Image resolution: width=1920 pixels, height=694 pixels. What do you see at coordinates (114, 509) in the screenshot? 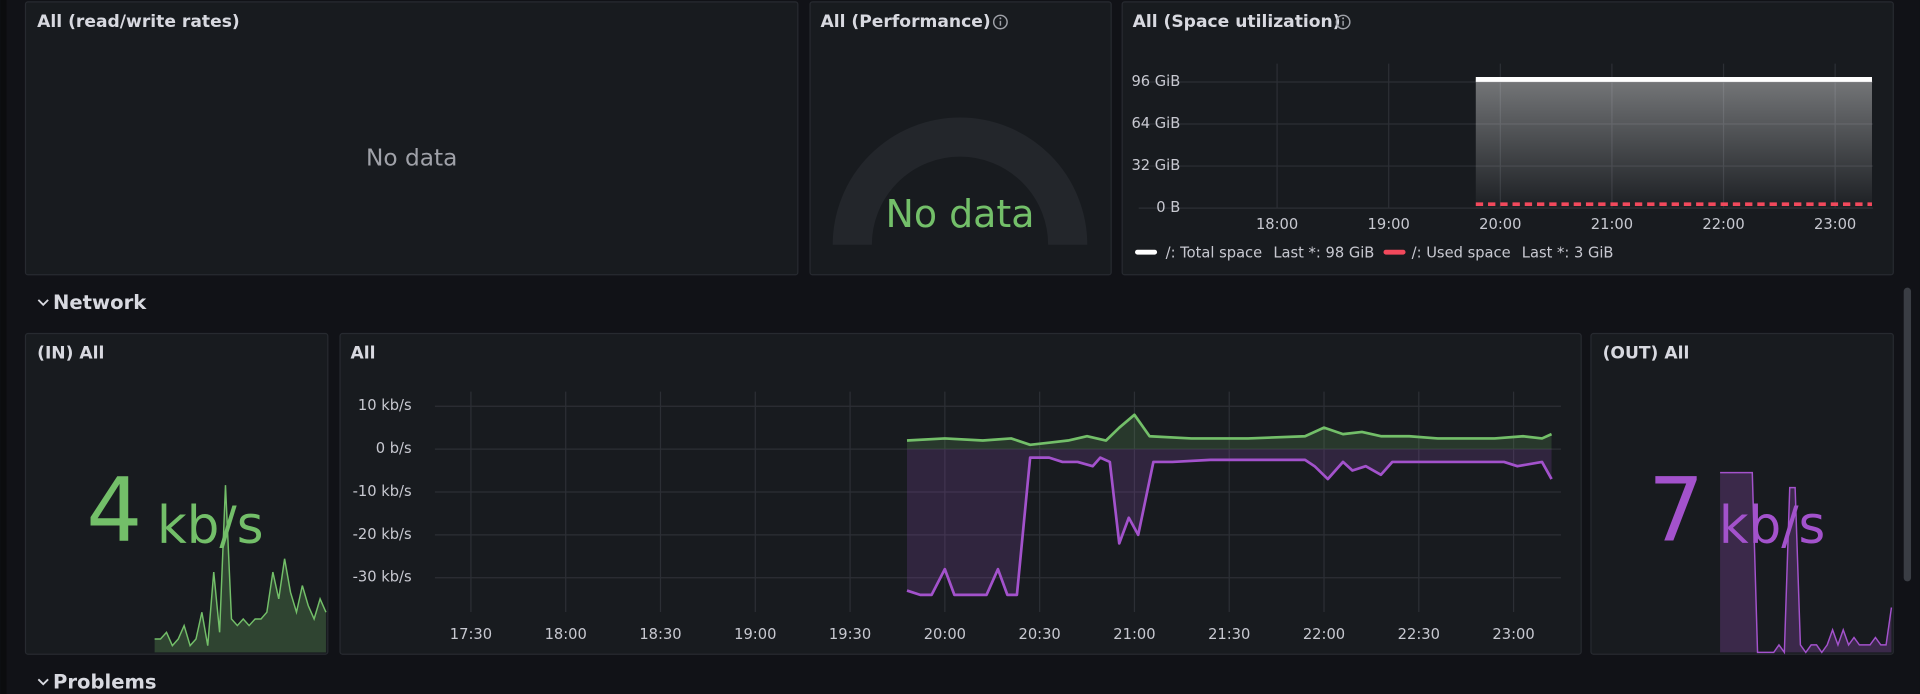
I see `stat-value: 4` at bounding box center [114, 509].